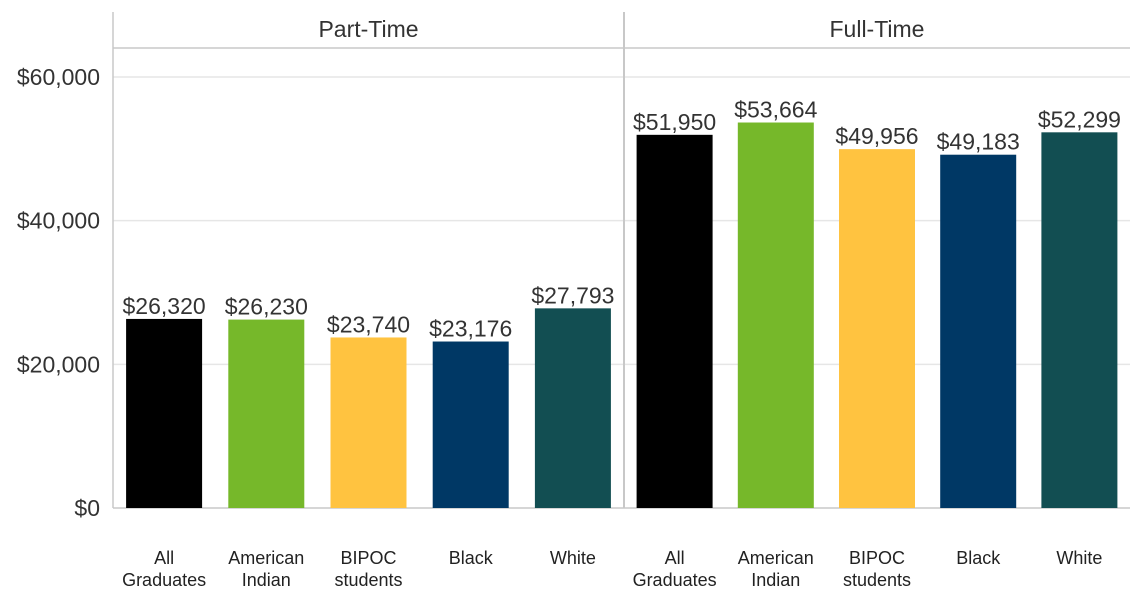 Image resolution: width=1133 pixels, height=596 pixels. I want to click on y-tick-label-2: $40,000, so click(58, 221).